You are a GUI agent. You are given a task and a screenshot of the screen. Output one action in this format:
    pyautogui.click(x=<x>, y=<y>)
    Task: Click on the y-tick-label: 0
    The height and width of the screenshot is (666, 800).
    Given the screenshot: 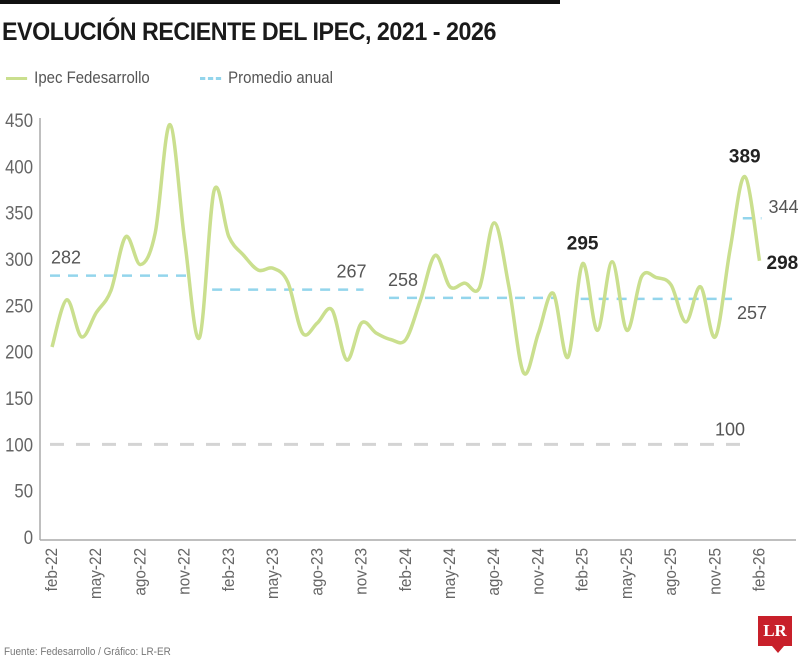 What is the action you would take?
    pyautogui.click(x=28, y=537)
    